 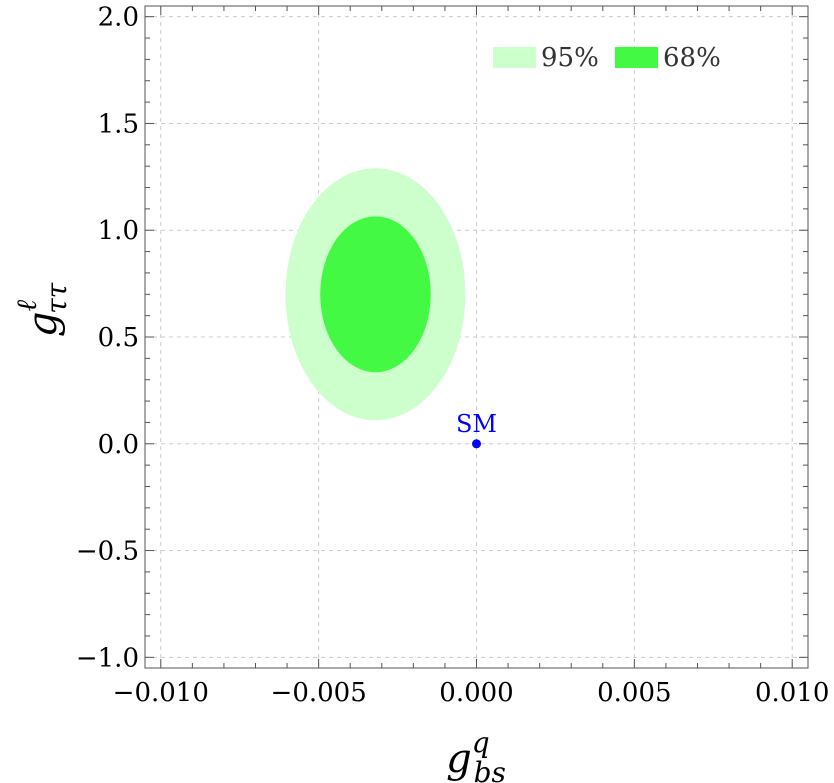 What do you see at coordinates (26, 306) in the screenshot?
I see `y-axis-title-sup: ℓ` at bounding box center [26, 306].